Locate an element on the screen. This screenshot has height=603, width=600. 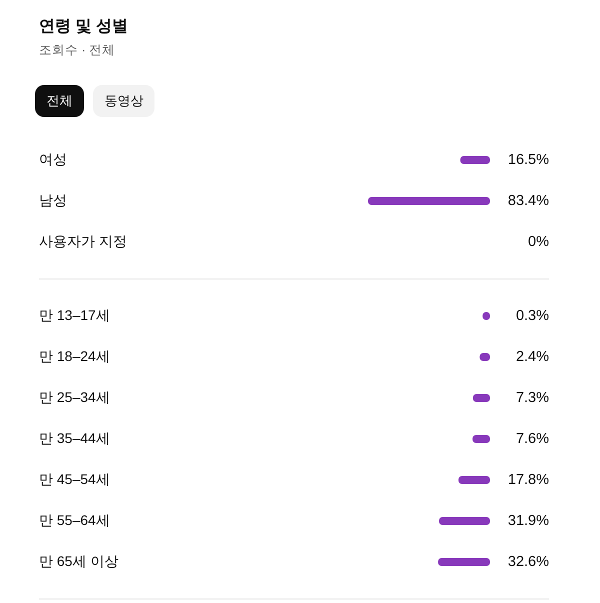
text: 동영상 is located at coordinates (124, 100).